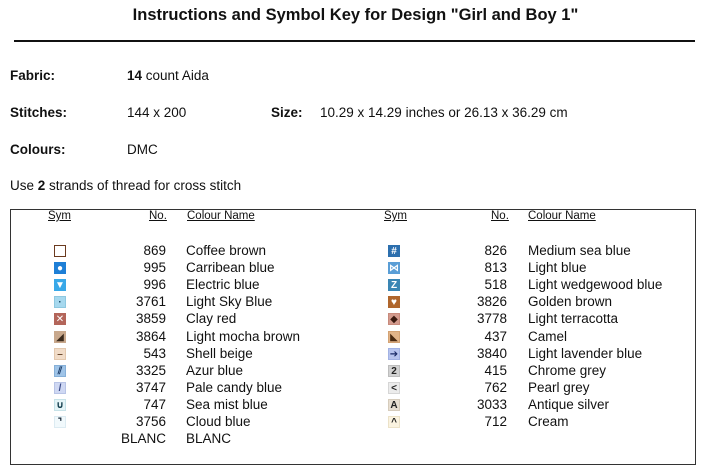 The height and width of the screenshot is (475, 711). I want to click on key-row: ◢ 3864 Light mocha brown, so click(355, 337).